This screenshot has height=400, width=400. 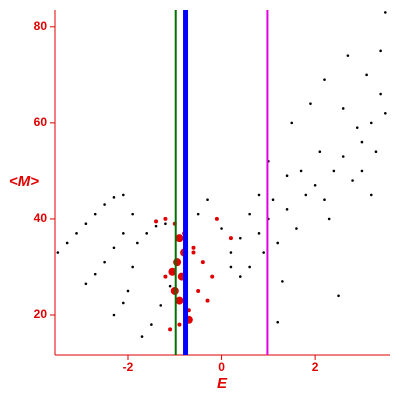 I want to click on y-tick-label: 80, so click(x=41, y=26).